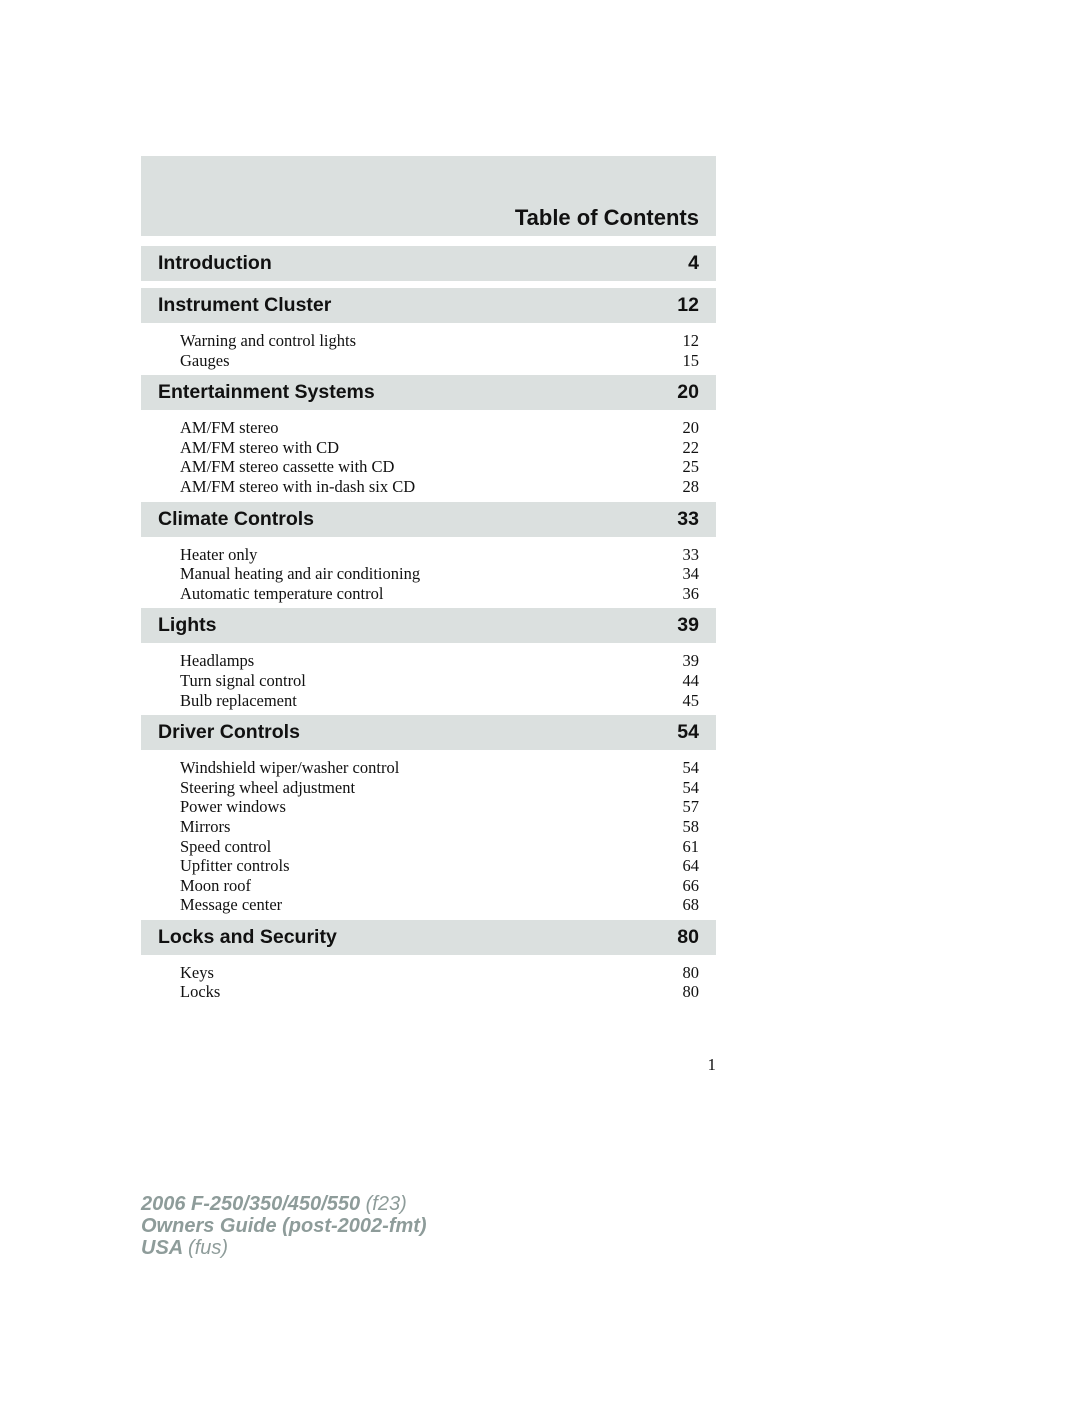  What do you see at coordinates (428, 305) in the screenshot?
I see `toc-section: Instrument Cluster 12` at bounding box center [428, 305].